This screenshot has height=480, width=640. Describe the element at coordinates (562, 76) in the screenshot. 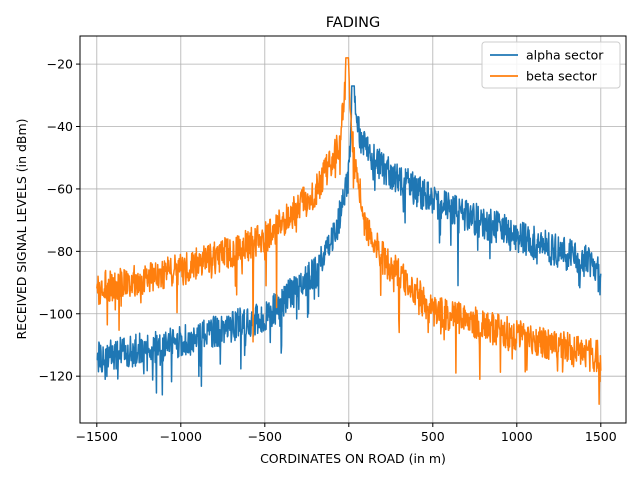

I see `legend-label: beta sector` at that location.